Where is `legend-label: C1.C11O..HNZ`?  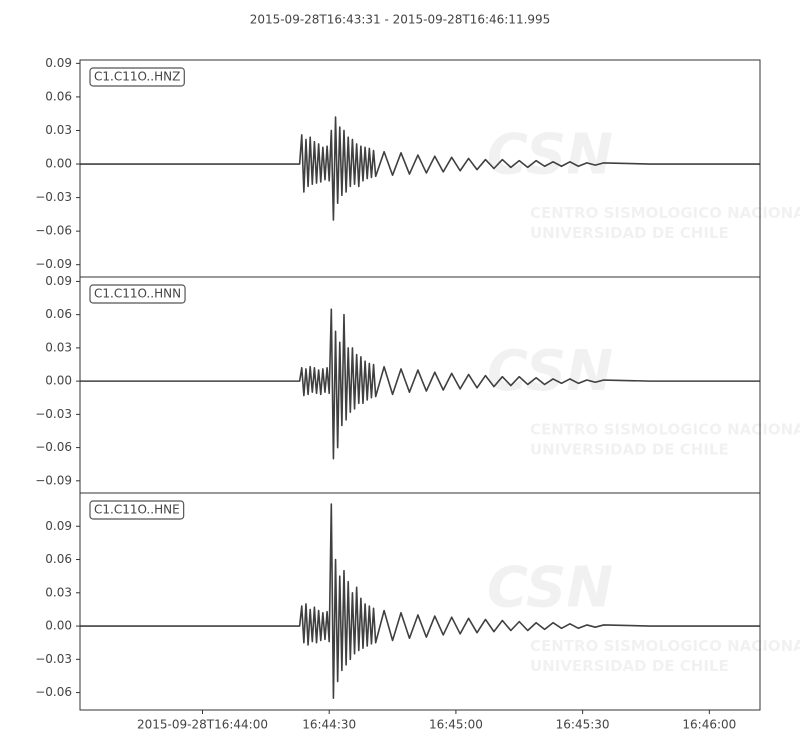 legend-label: C1.C11O..HNZ is located at coordinates (137, 77).